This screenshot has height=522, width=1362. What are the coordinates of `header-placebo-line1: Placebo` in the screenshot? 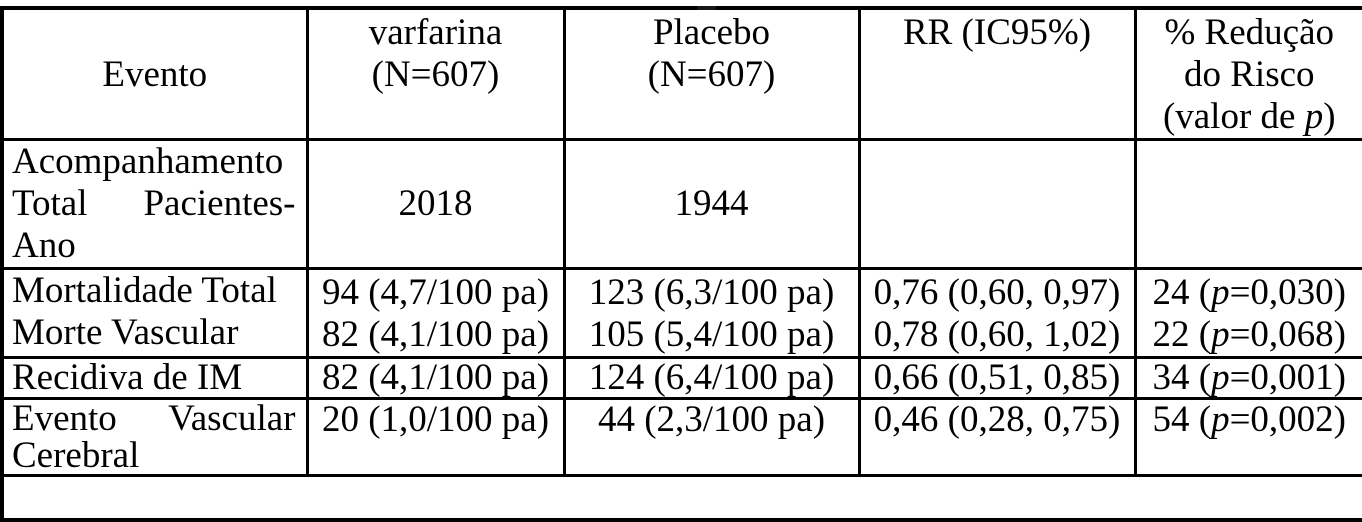 It's located at (712, 33).